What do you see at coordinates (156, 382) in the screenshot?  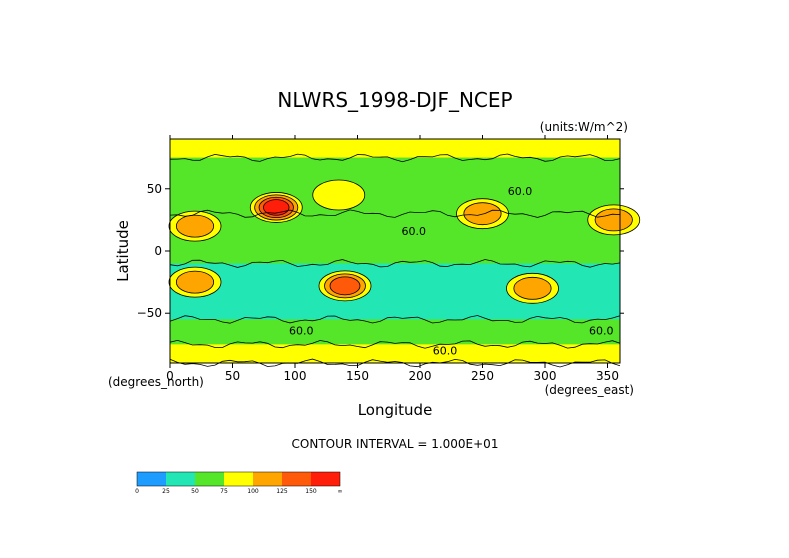 I see `y-unit-label: (degrees_north)` at bounding box center [156, 382].